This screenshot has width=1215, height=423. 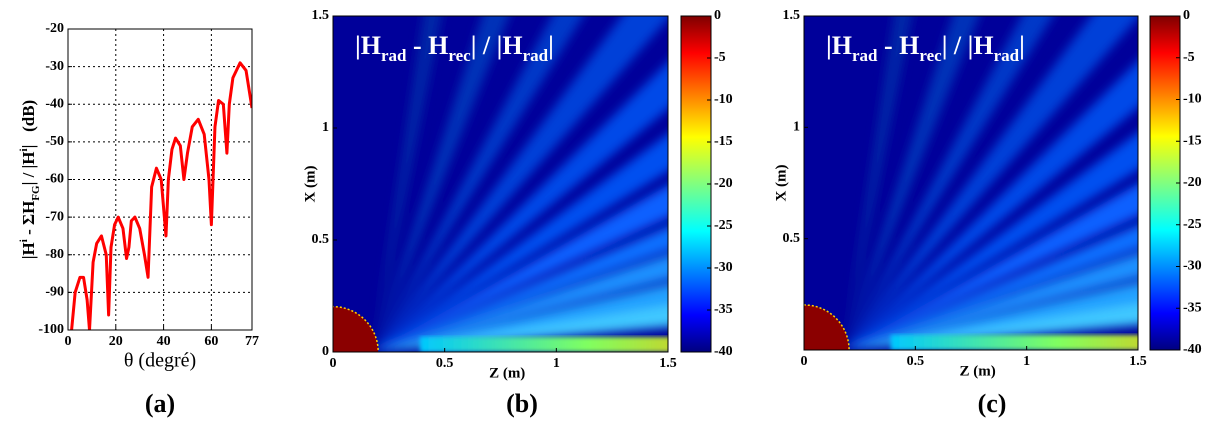 I want to click on y-tick-label: -20, so click(x=54, y=28).